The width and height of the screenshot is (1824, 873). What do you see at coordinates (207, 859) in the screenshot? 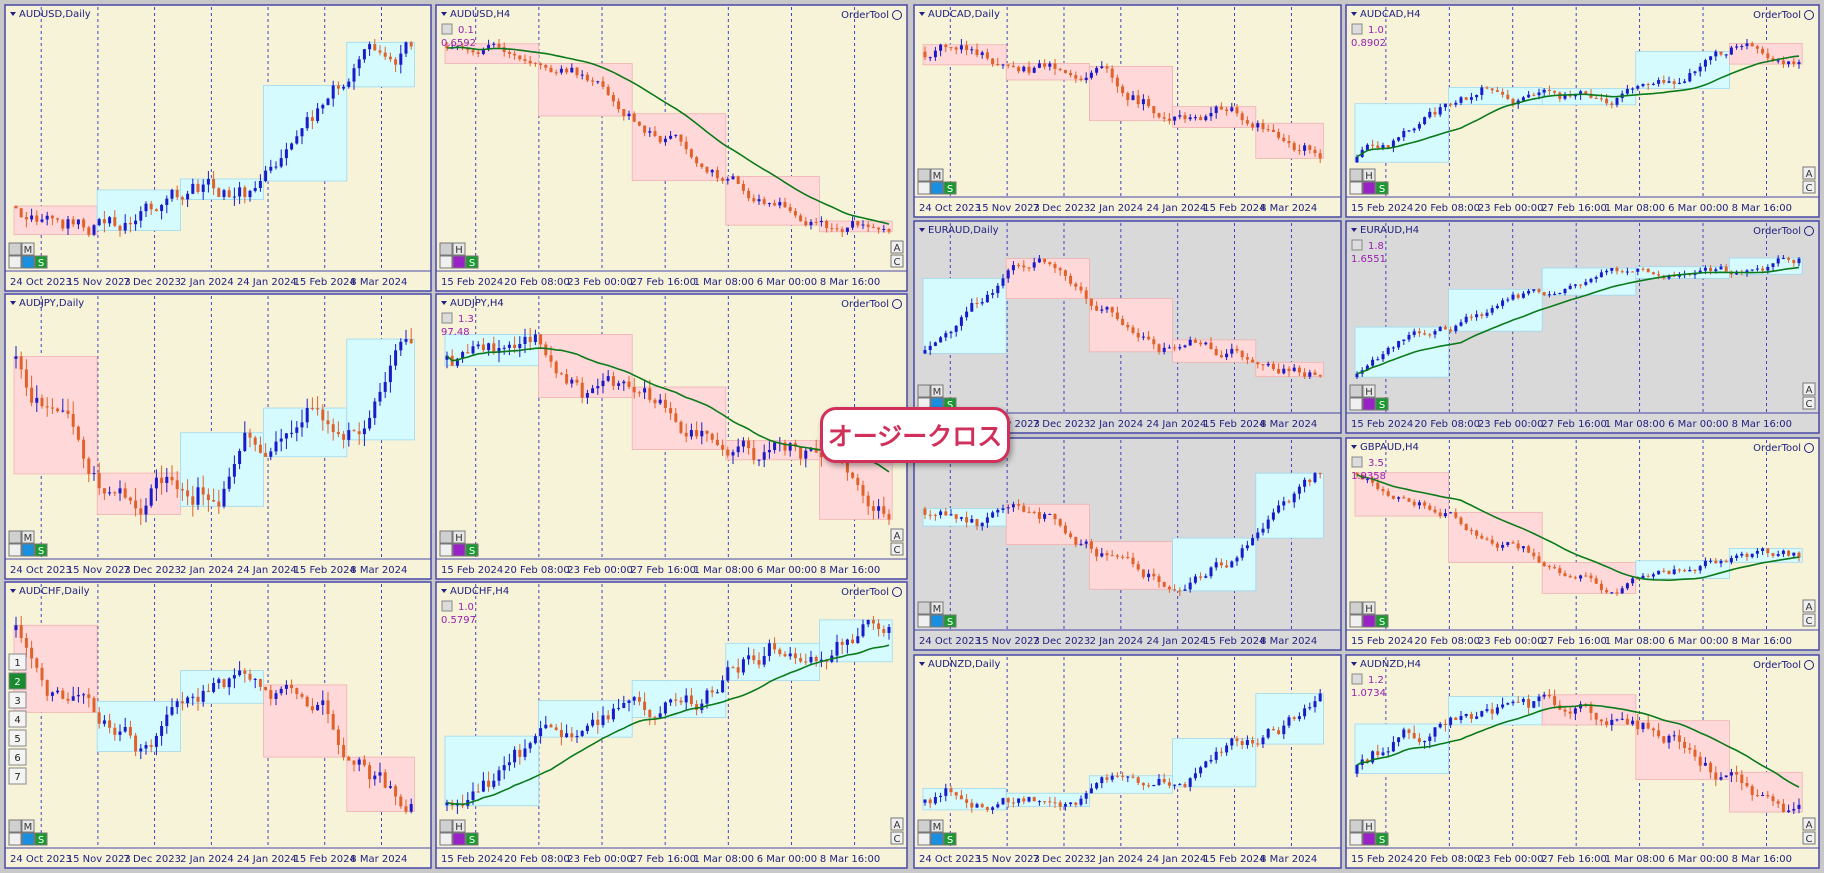
I see `x-axis-label: 2 Jan 2024` at bounding box center [207, 859].